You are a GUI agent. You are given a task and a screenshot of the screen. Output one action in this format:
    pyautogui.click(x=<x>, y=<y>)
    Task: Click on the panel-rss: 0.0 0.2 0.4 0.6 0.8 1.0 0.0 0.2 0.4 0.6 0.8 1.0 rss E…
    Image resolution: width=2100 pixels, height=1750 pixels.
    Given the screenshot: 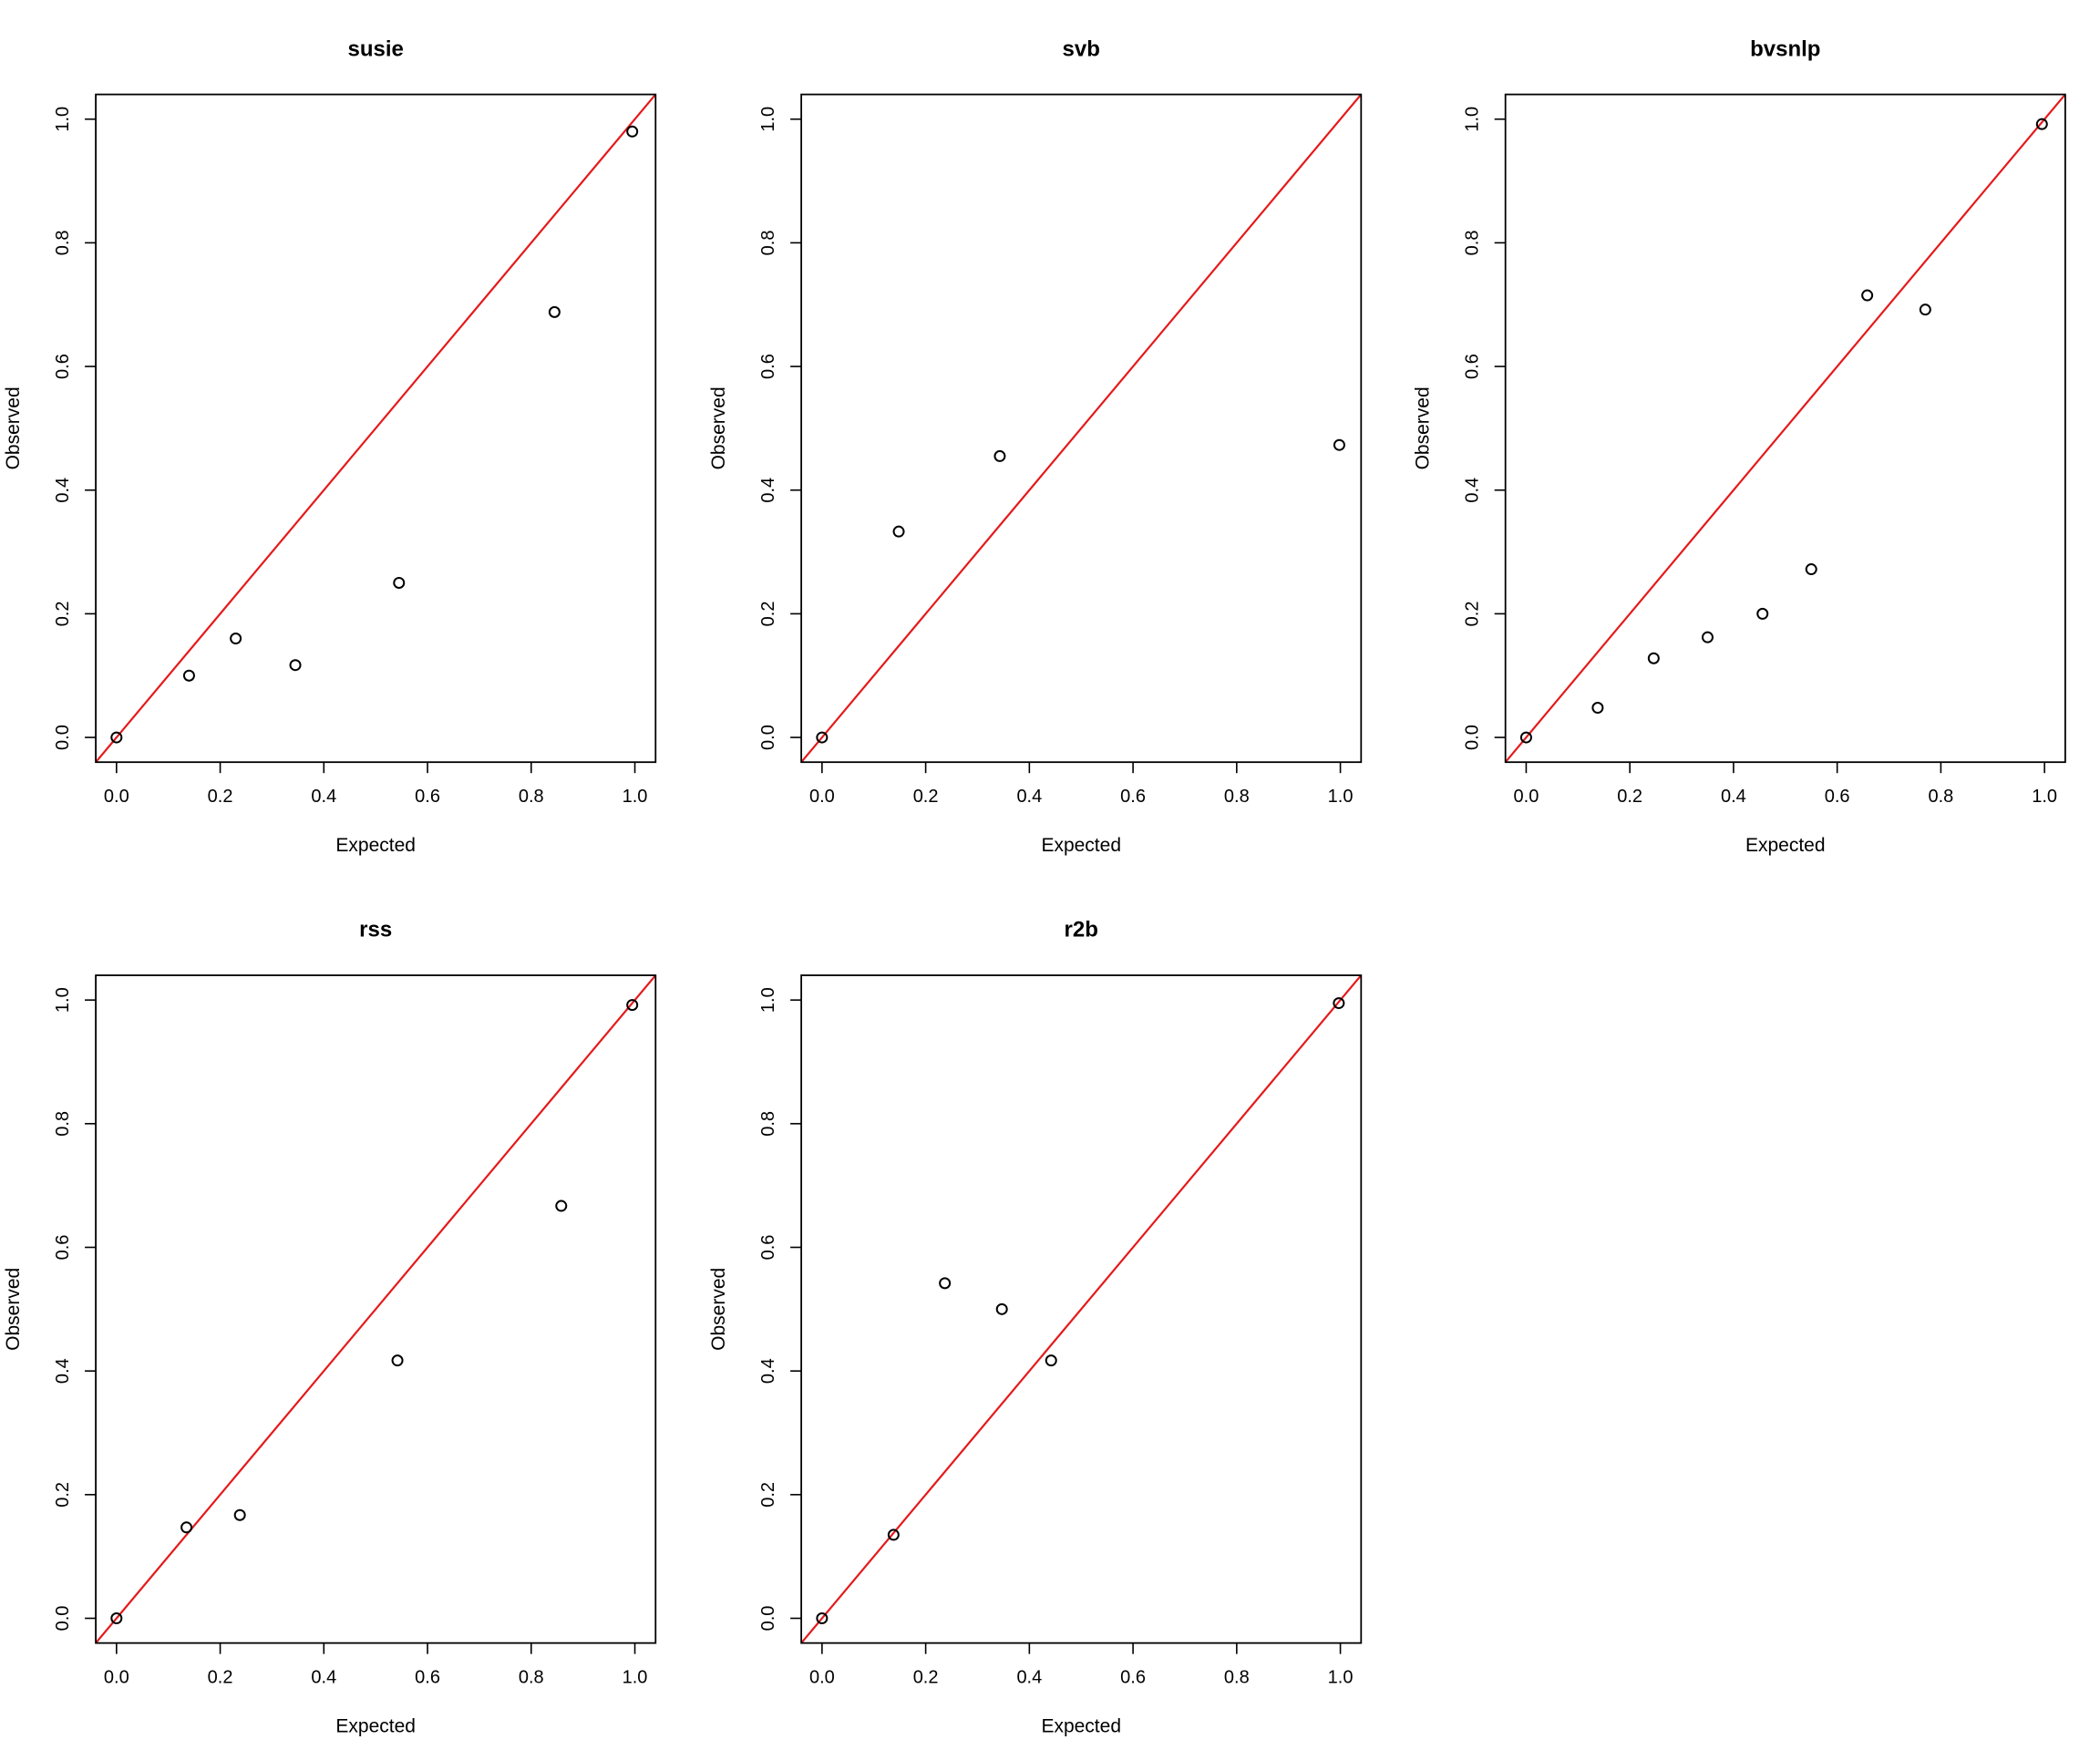 What is the action you would take?
    pyautogui.click(x=330, y=1328)
    